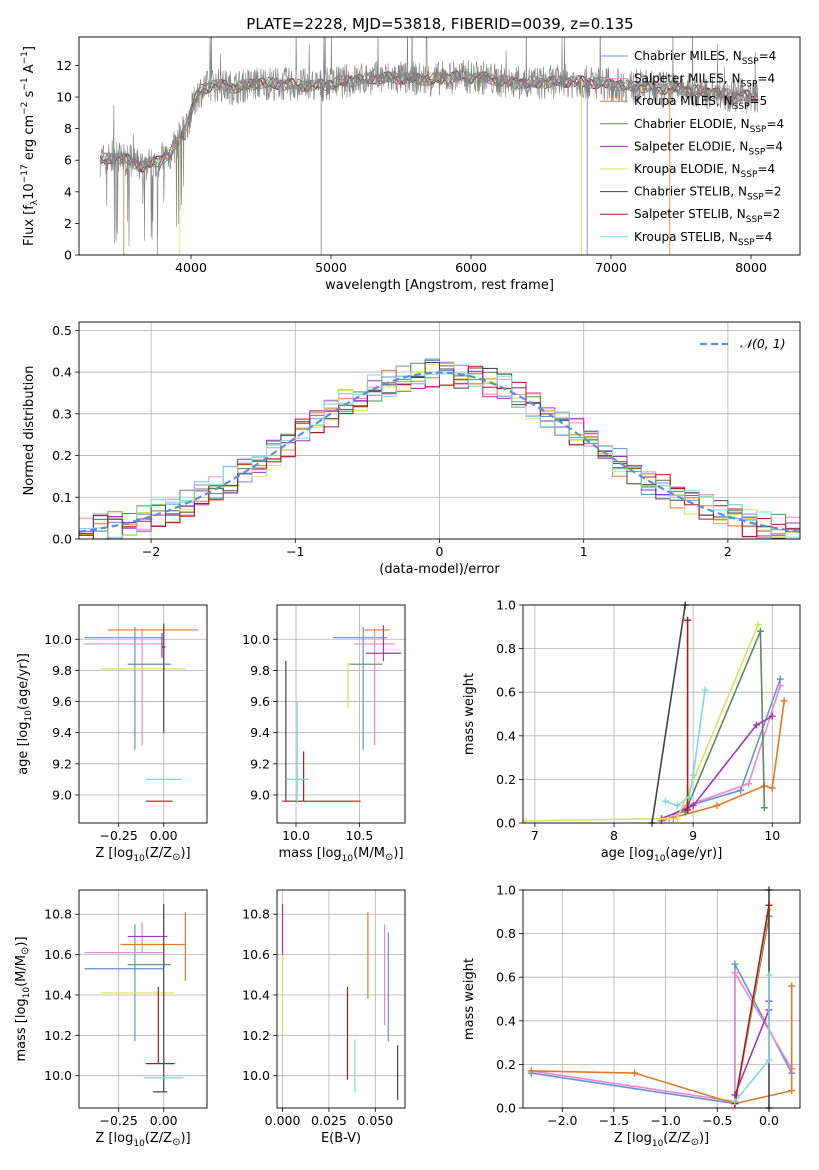 The image size is (819, 1170). I want to click on y-axis-label: mass [log10​(M/M⊙​)], so click(23, 998).